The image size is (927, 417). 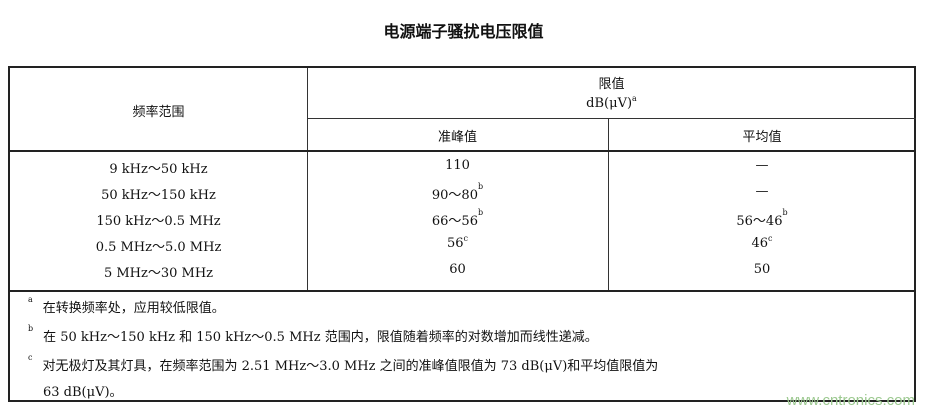 What do you see at coordinates (457, 165) in the screenshot?
I see `cell-quasi-peak: 110` at bounding box center [457, 165].